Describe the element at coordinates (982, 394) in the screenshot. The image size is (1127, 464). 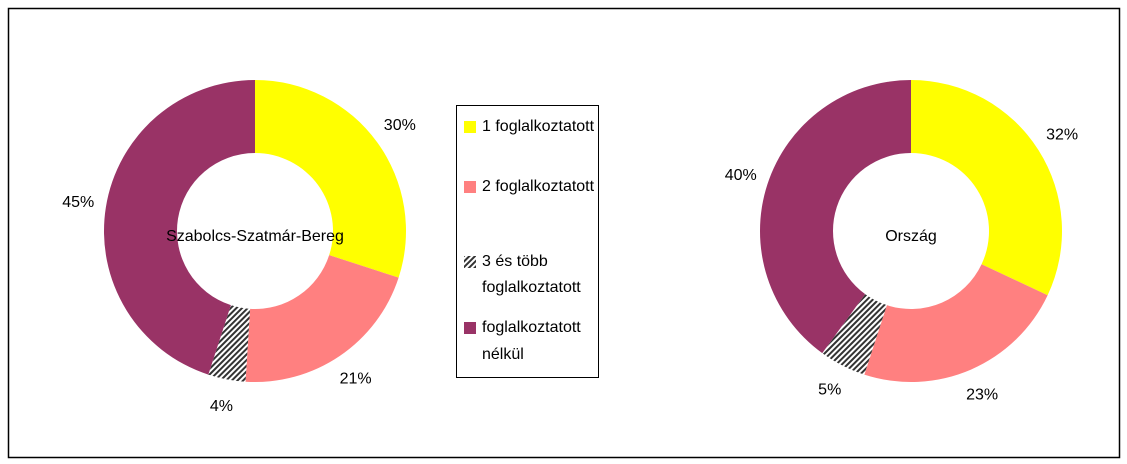
I see `data-label: 23%` at that location.